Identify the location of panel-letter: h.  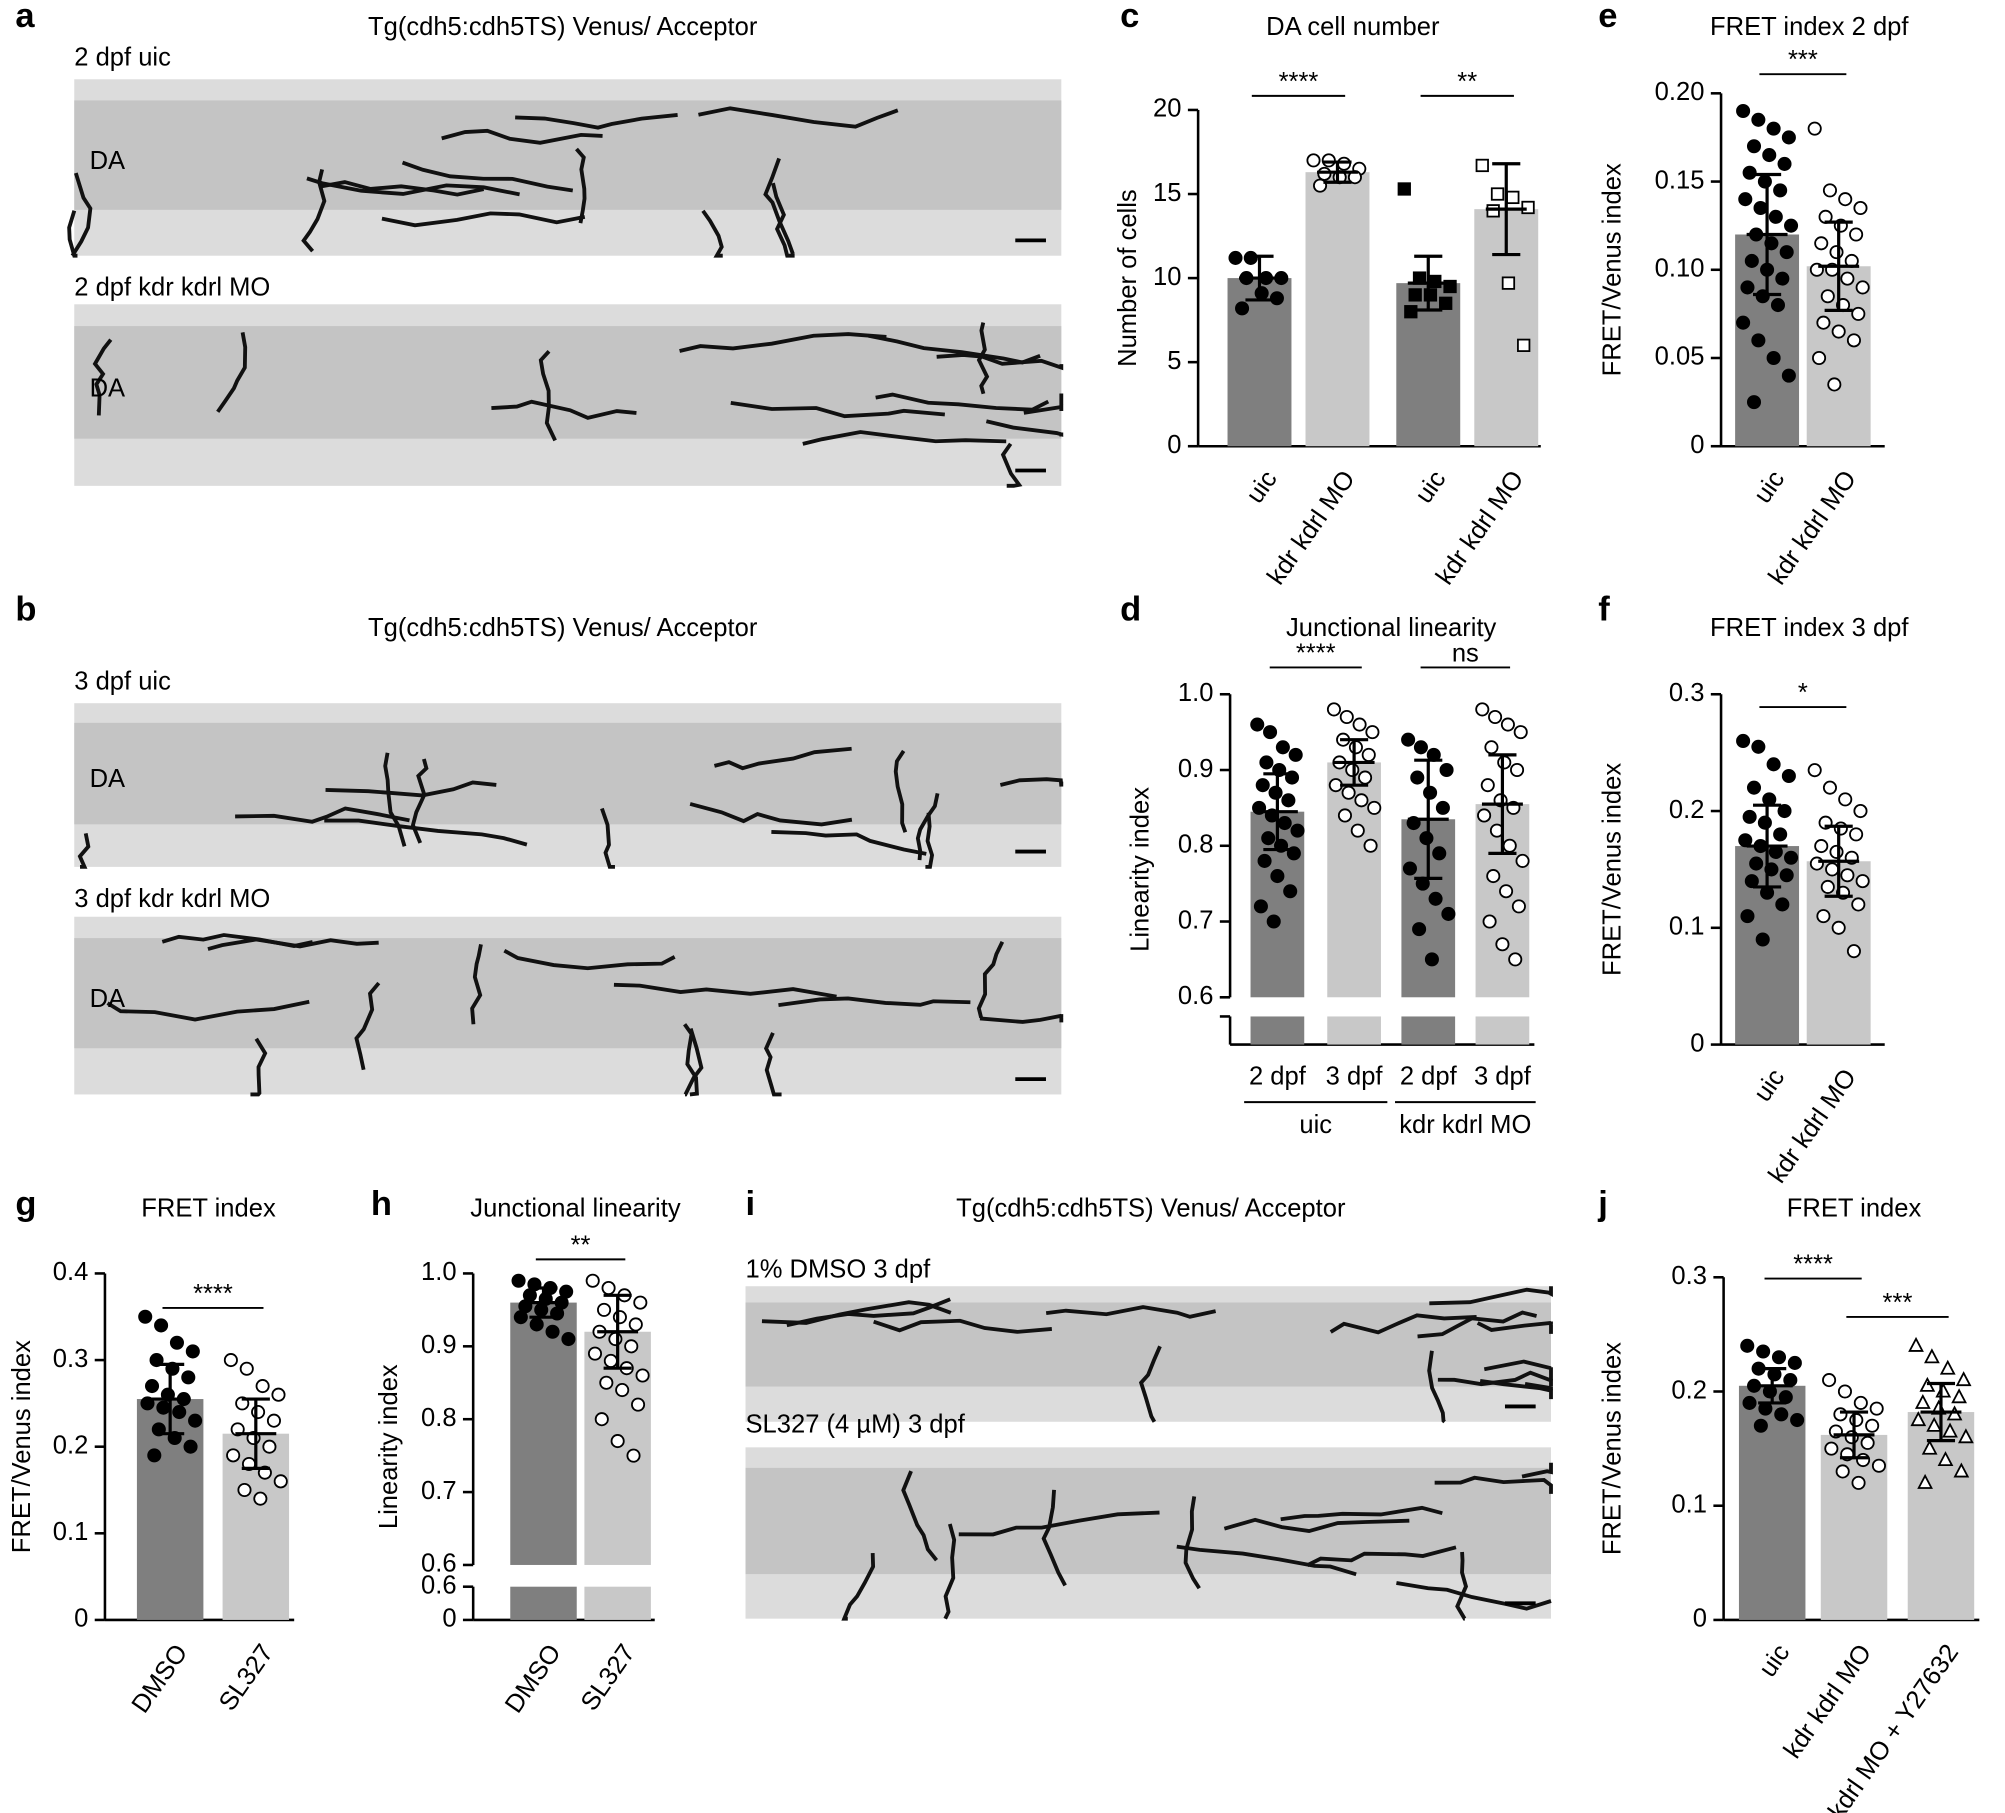
(381, 1204).